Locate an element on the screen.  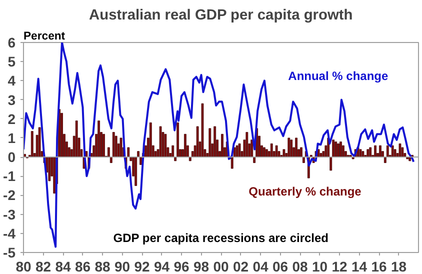
x-tick-label: 80 is located at coordinates (24, 266).